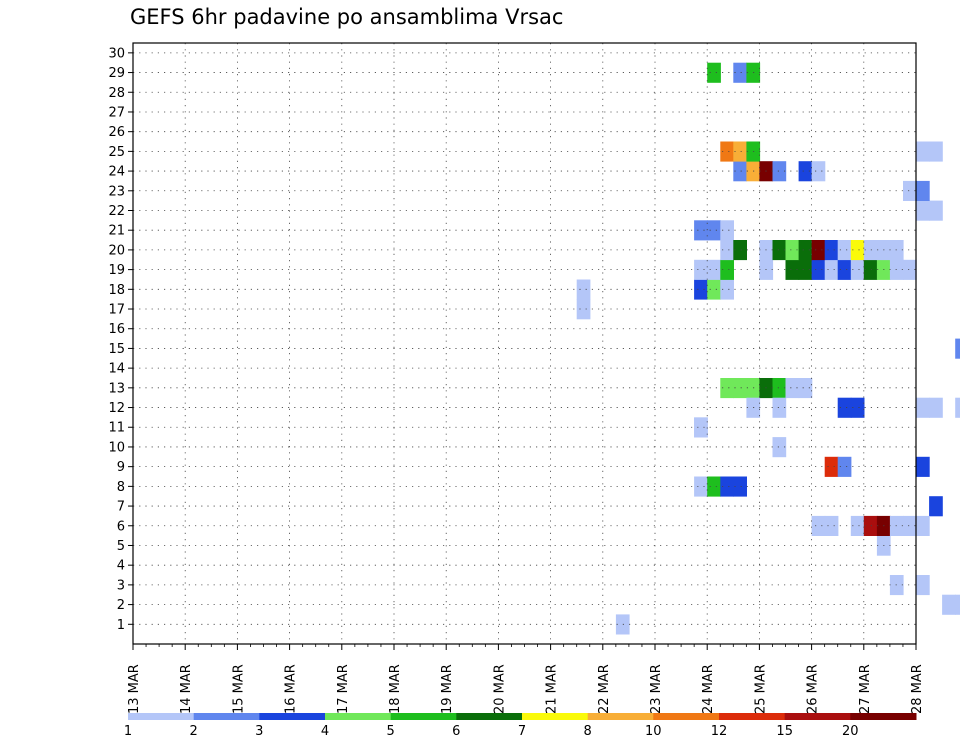 The width and height of the screenshot is (960, 742). Describe the element at coordinates (116, 428) in the screenshot. I see `y-tick-label: 11` at that location.